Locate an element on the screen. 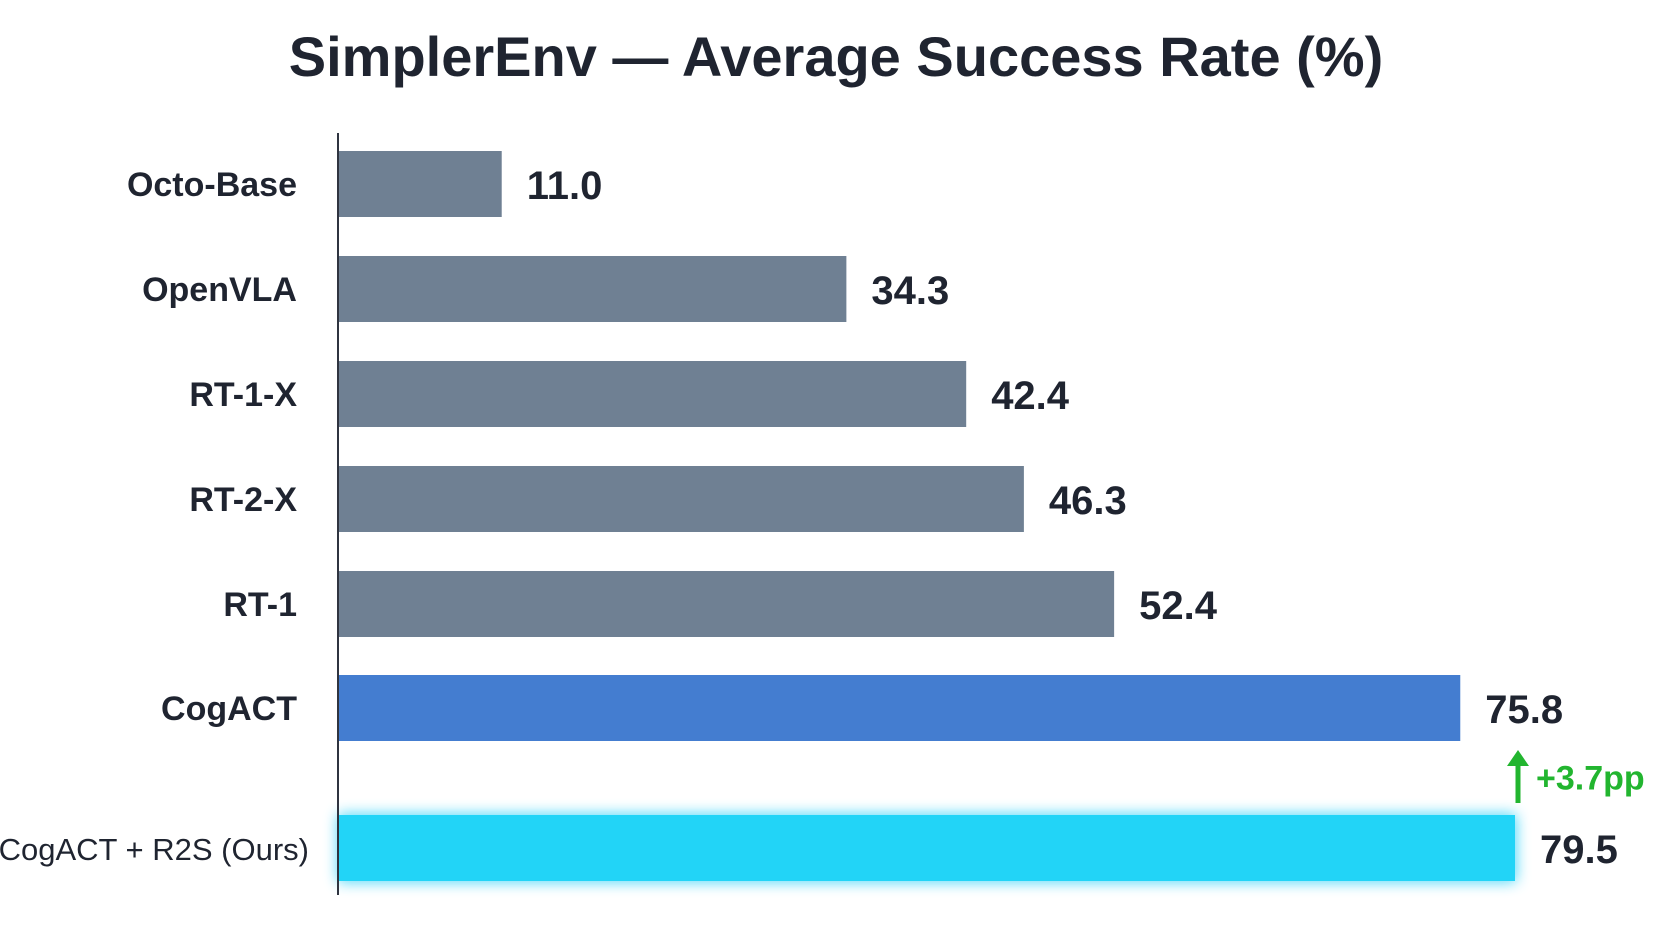 The width and height of the screenshot is (1672, 946). category-label: OpenVLA is located at coordinates (219, 290).